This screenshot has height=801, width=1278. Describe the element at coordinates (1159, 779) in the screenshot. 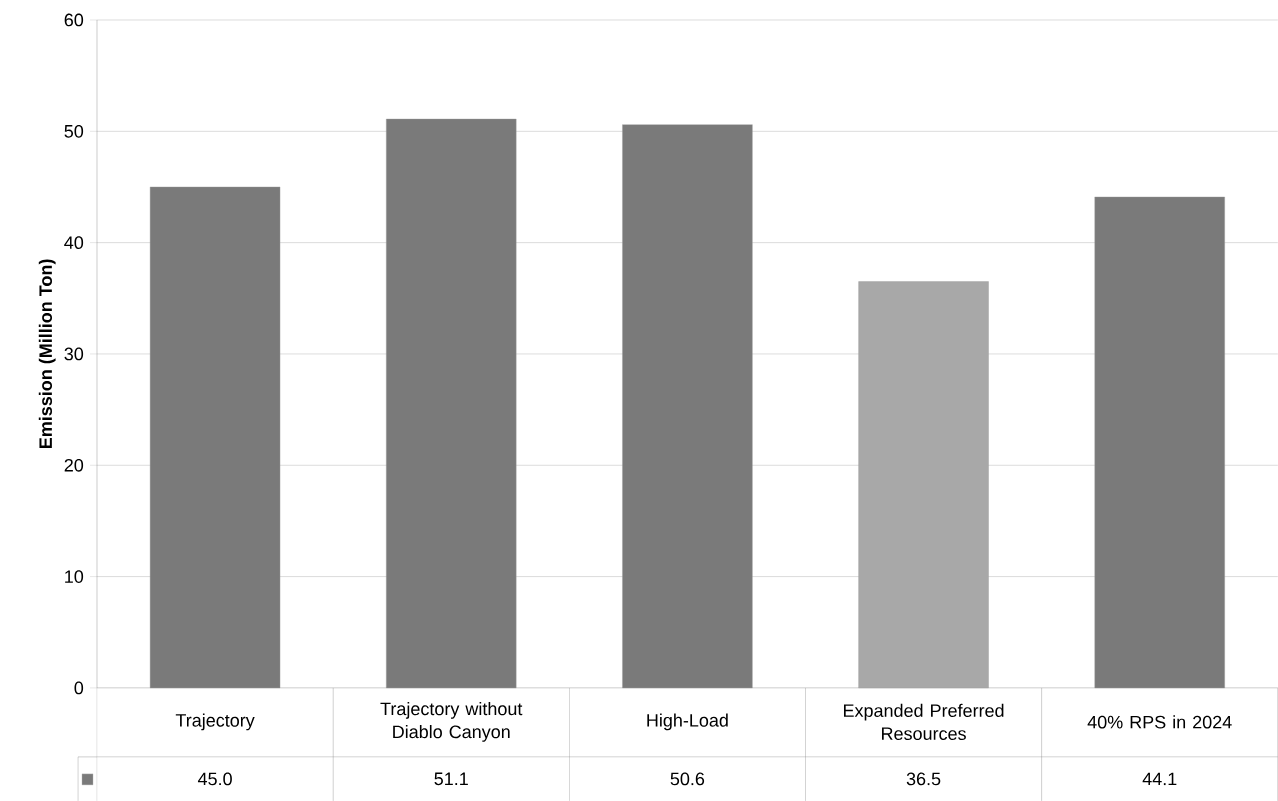

I see `data-label: 44.1` at that location.